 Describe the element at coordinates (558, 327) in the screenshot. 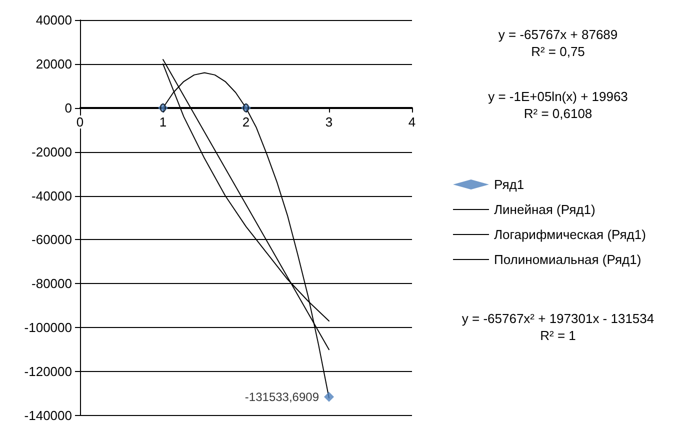

I see `text: y = -65767x² + 197301x - 131534 R² = 1` at that location.